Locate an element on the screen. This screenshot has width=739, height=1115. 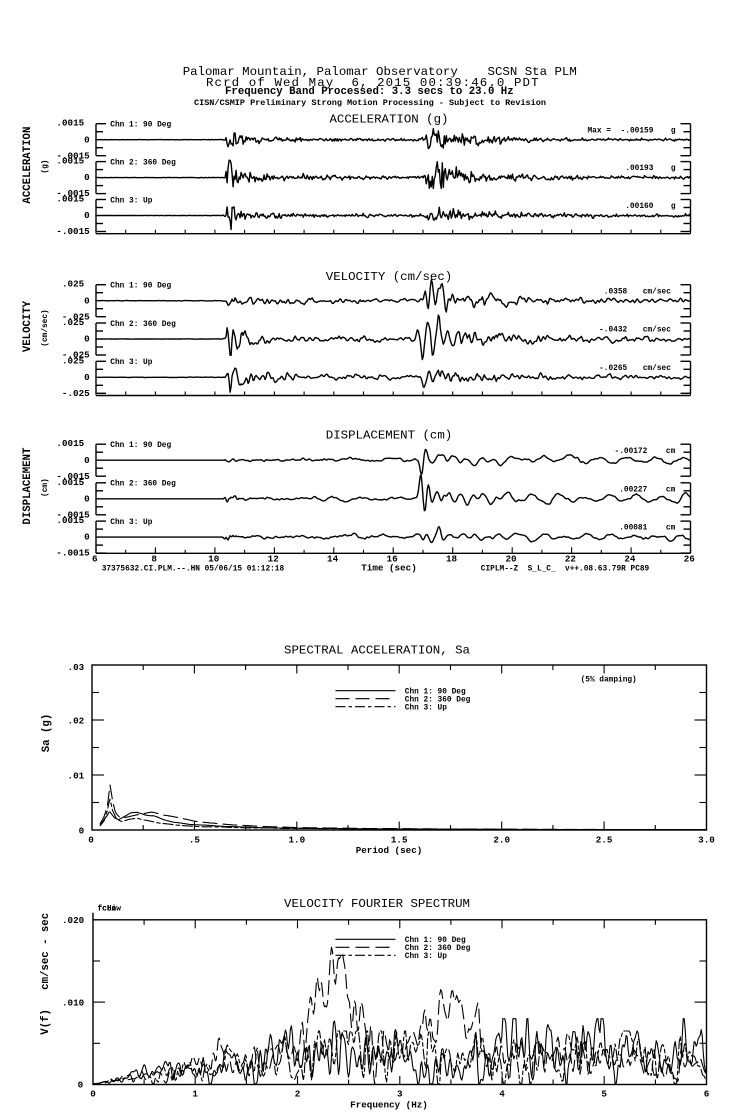
svg-text: DISPLACEMENT is located at coordinates (28, 486).